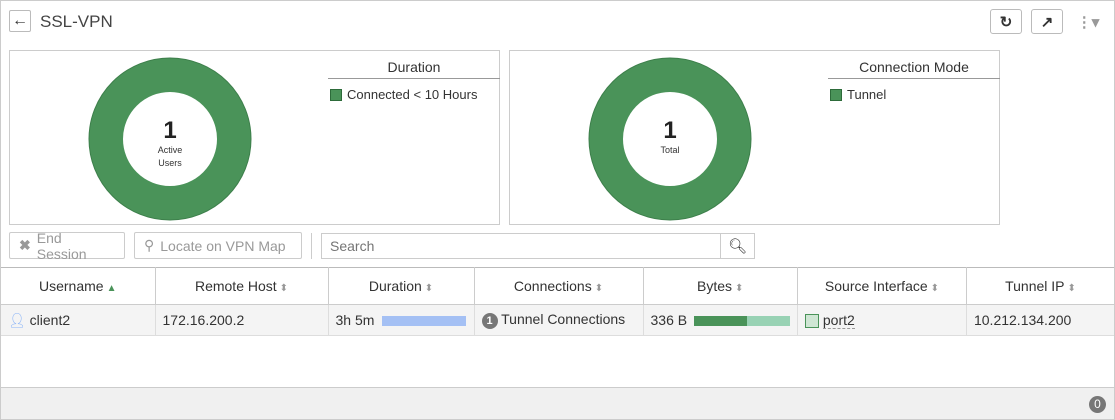 The height and width of the screenshot is (420, 1115). I want to click on legend-title: Connection Mode, so click(914, 68).